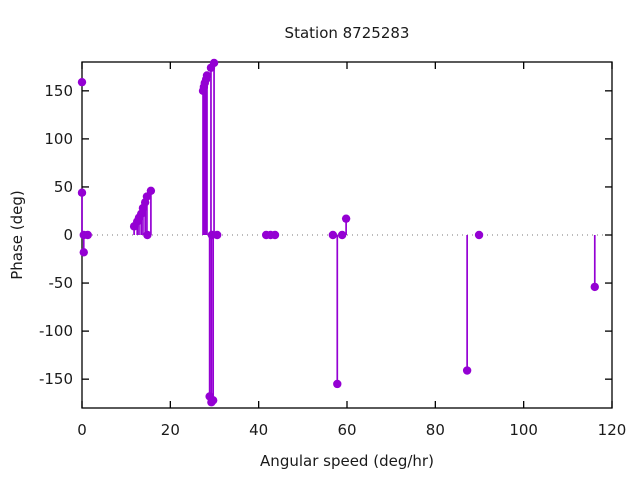 This screenshot has height=480, width=640. I want to click on x-axis-label: Angular speed (deg/hr), so click(347, 461).